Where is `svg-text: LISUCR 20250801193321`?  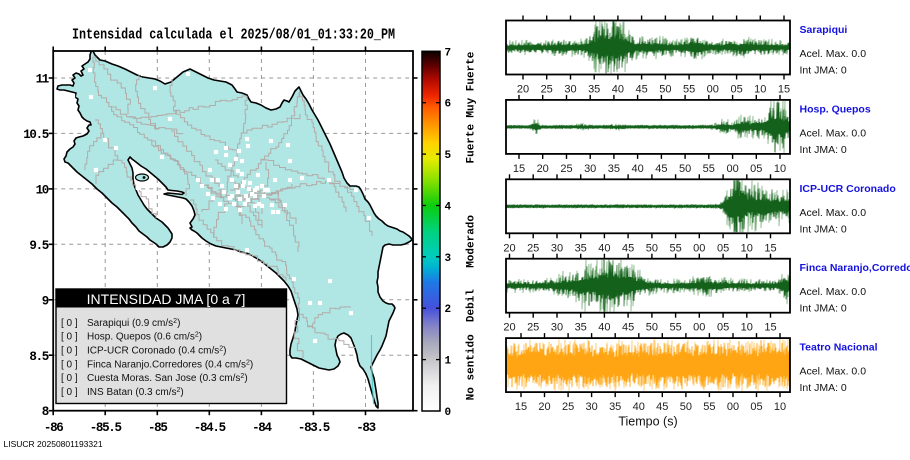
svg-text: LISUCR 20250801193321 is located at coordinates (53, 444).